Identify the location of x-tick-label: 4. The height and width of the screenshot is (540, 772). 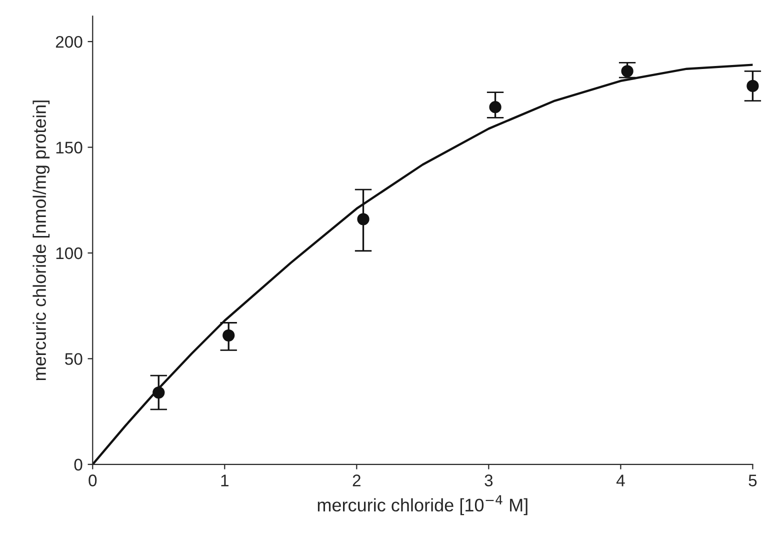
(620, 480).